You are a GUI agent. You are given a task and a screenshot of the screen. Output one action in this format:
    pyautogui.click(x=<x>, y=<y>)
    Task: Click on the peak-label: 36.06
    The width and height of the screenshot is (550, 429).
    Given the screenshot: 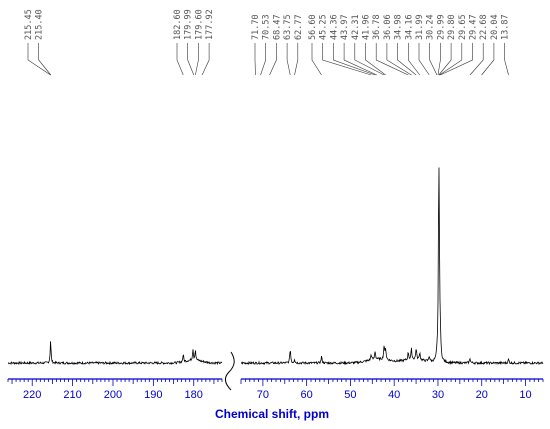 What is the action you would take?
    pyautogui.click(x=388, y=27)
    